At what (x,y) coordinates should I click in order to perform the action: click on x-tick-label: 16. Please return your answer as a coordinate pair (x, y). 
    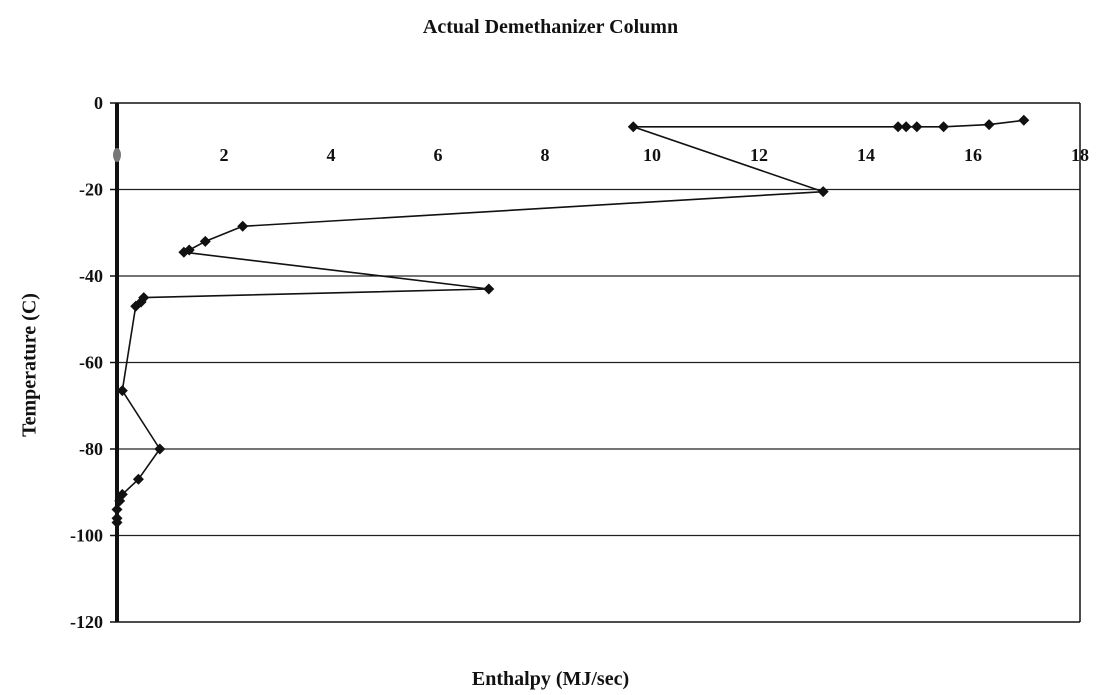
    Looking at the image, I should click on (973, 155).